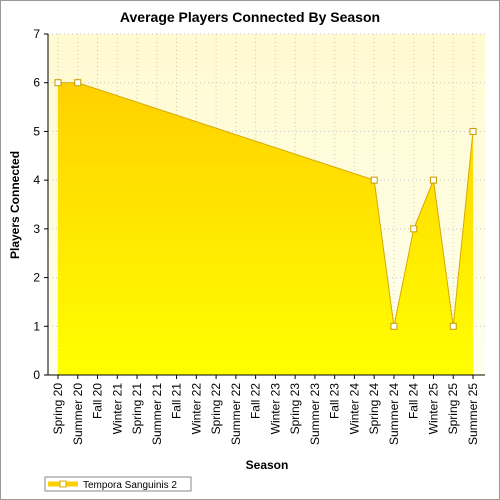  I want to click on x-tick-label: Spring 24, so click(374, 409).